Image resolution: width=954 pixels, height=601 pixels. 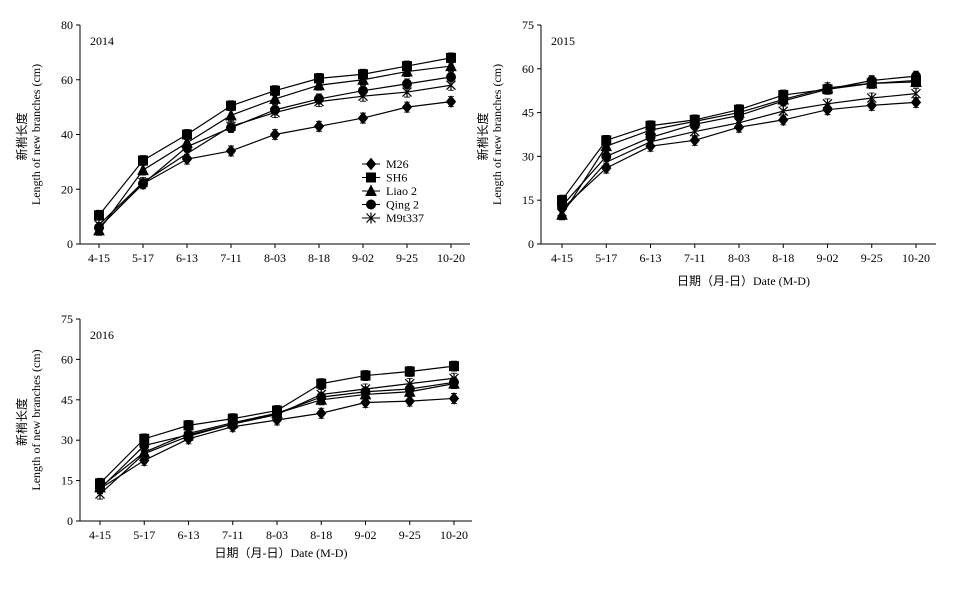 What do you see at coordinates (401, 191) in the screenshot?
I see `legend-label: Liao 2` at bounding box center [401, 191].